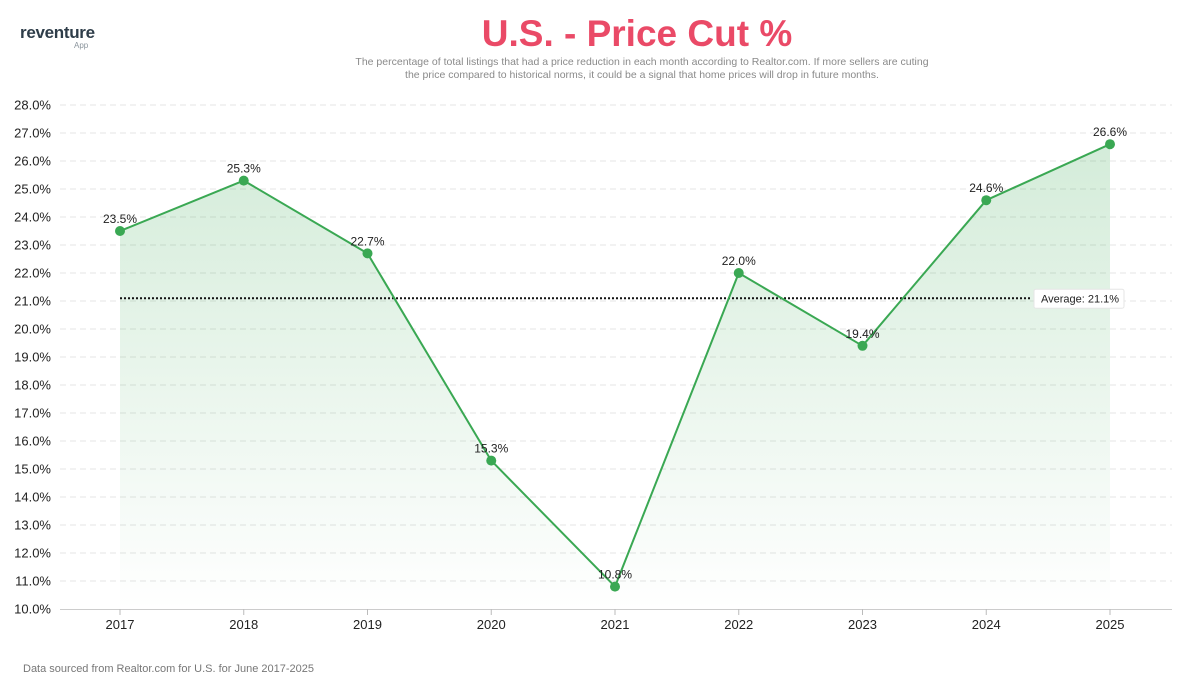  Describe the element at coordinates (244, 169) in the screenshot. I see `data-label-2018: 25.3%` at that location.